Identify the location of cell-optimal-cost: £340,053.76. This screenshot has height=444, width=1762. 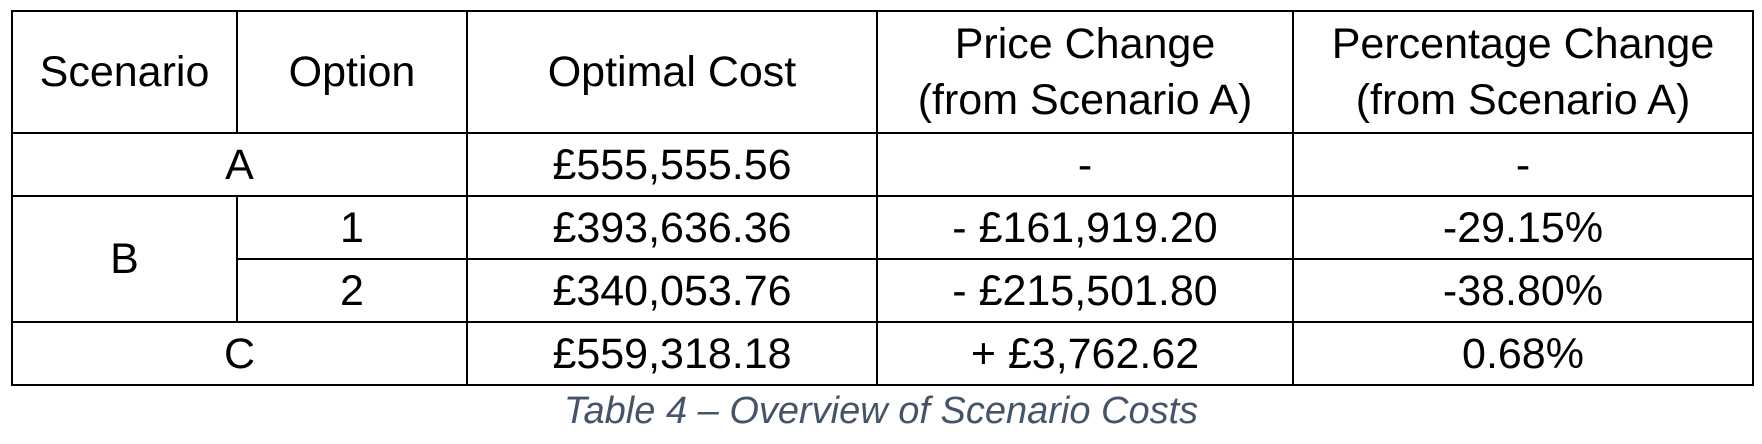
(672, 290).